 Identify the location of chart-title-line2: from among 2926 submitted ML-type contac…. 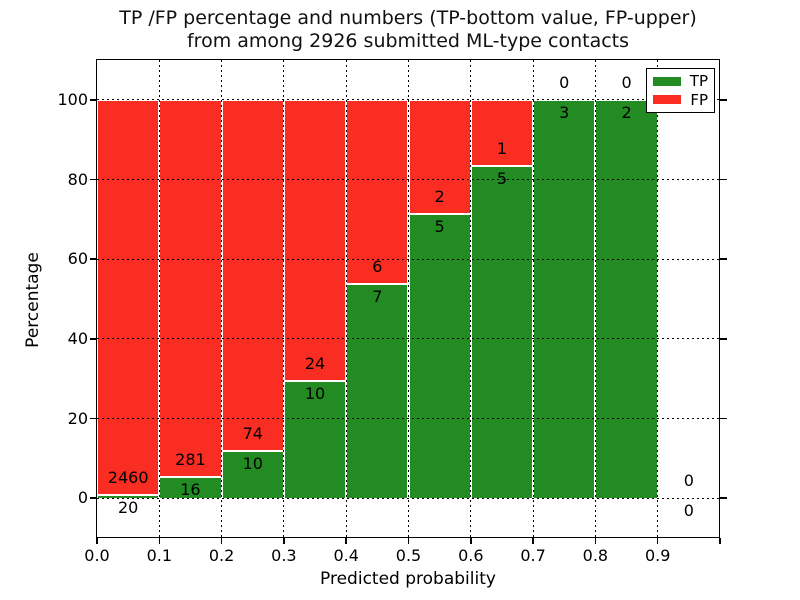
(408, 41).